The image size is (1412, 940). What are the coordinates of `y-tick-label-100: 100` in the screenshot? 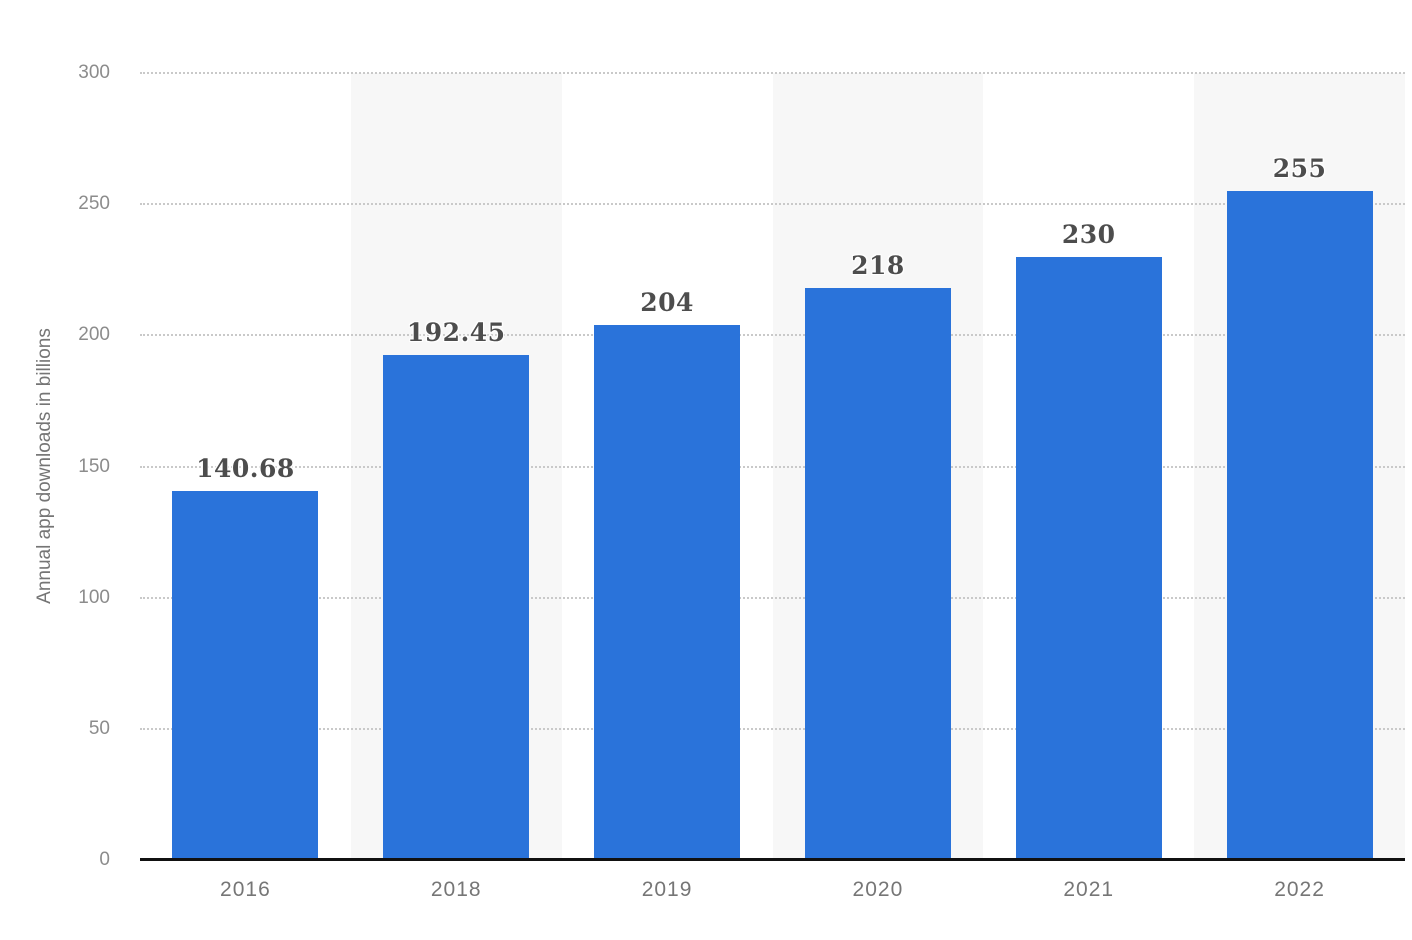 It's located at (94, 597).